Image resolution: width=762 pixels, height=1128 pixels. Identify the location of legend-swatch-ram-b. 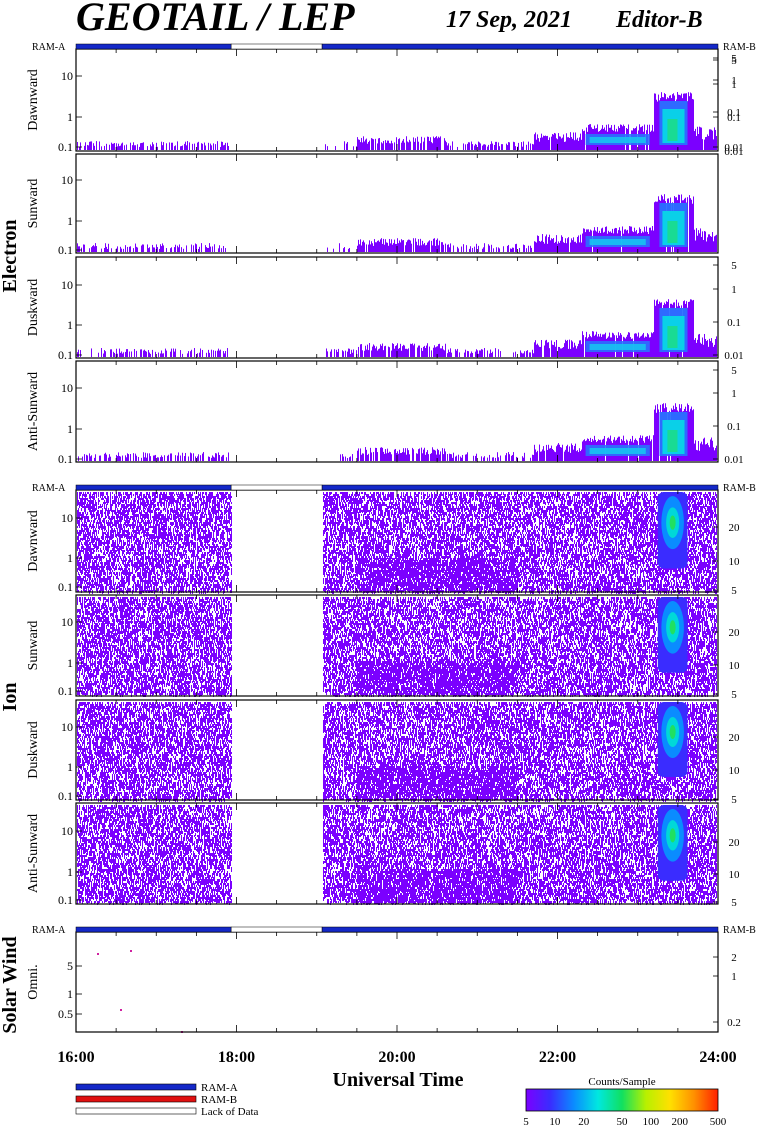
(136, 1099).